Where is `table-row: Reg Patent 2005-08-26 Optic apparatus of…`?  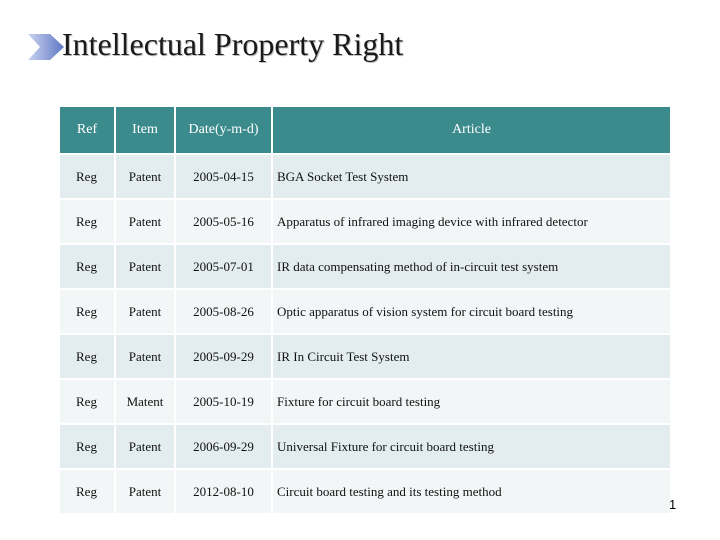
table-row: Reg Patent 2005-08-26 Optic apparatus of… is located at coordinates (365, 311).